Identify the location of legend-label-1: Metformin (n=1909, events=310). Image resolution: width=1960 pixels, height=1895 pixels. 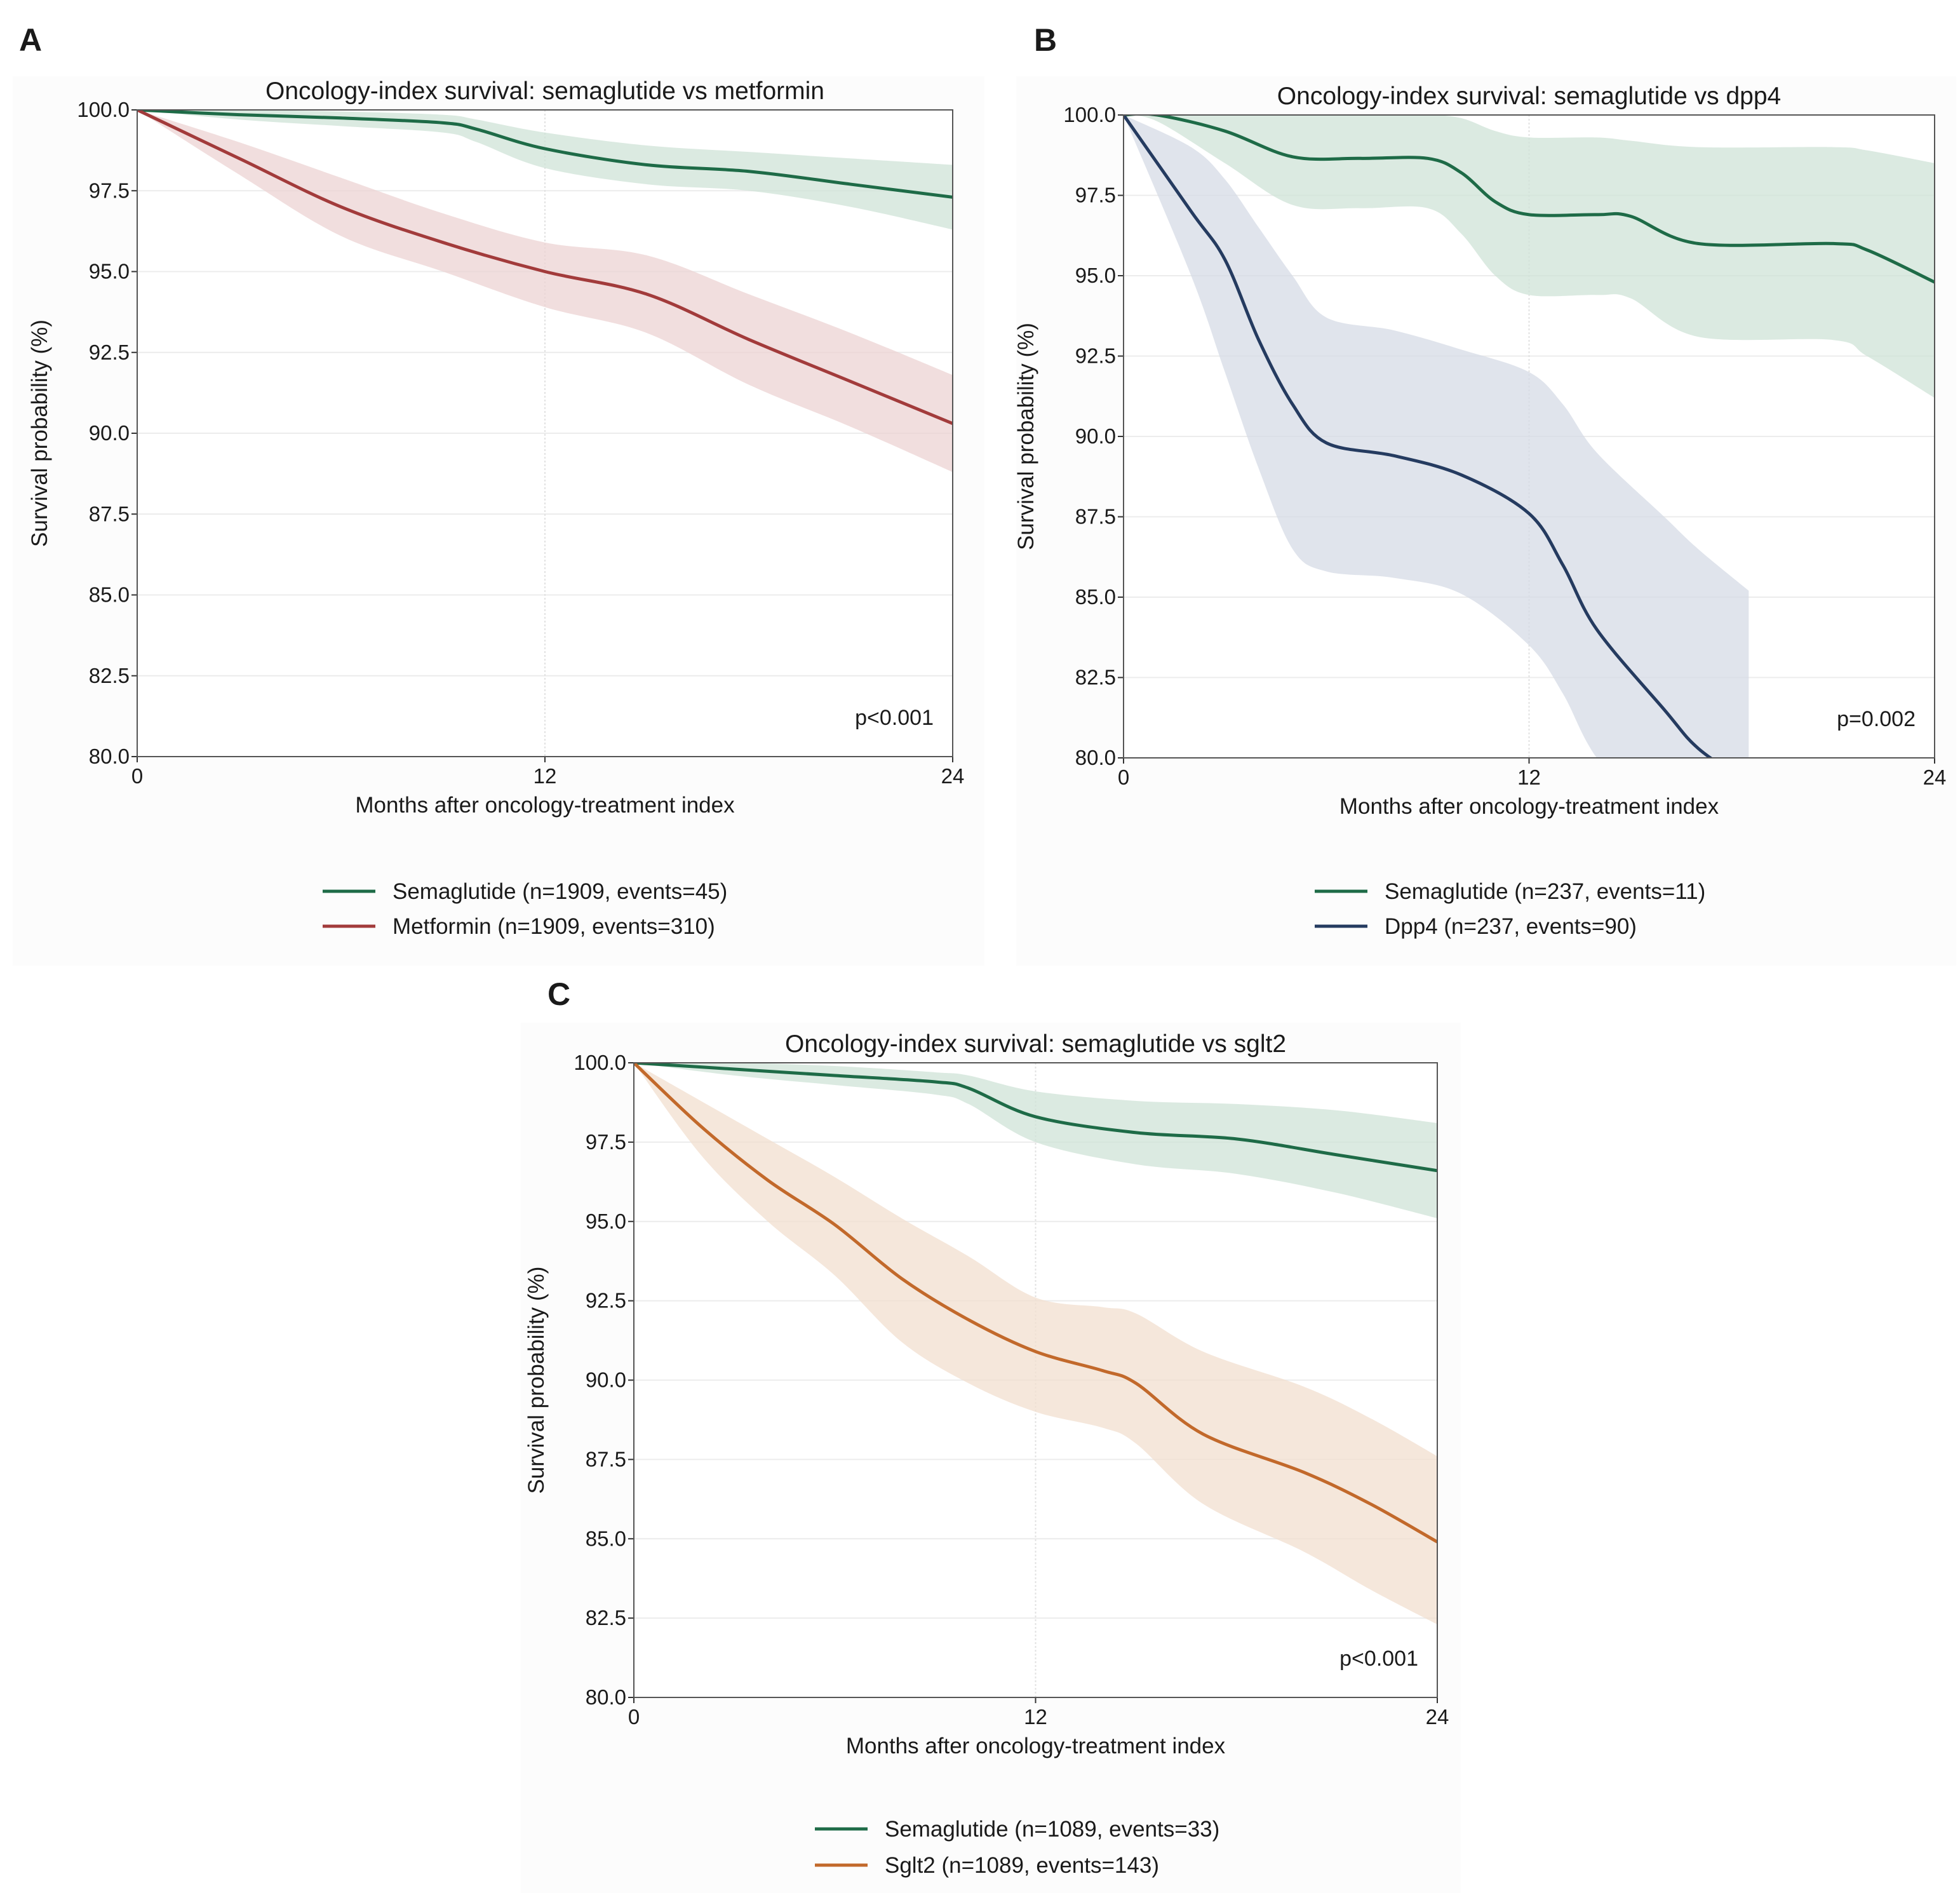
(554, 926).